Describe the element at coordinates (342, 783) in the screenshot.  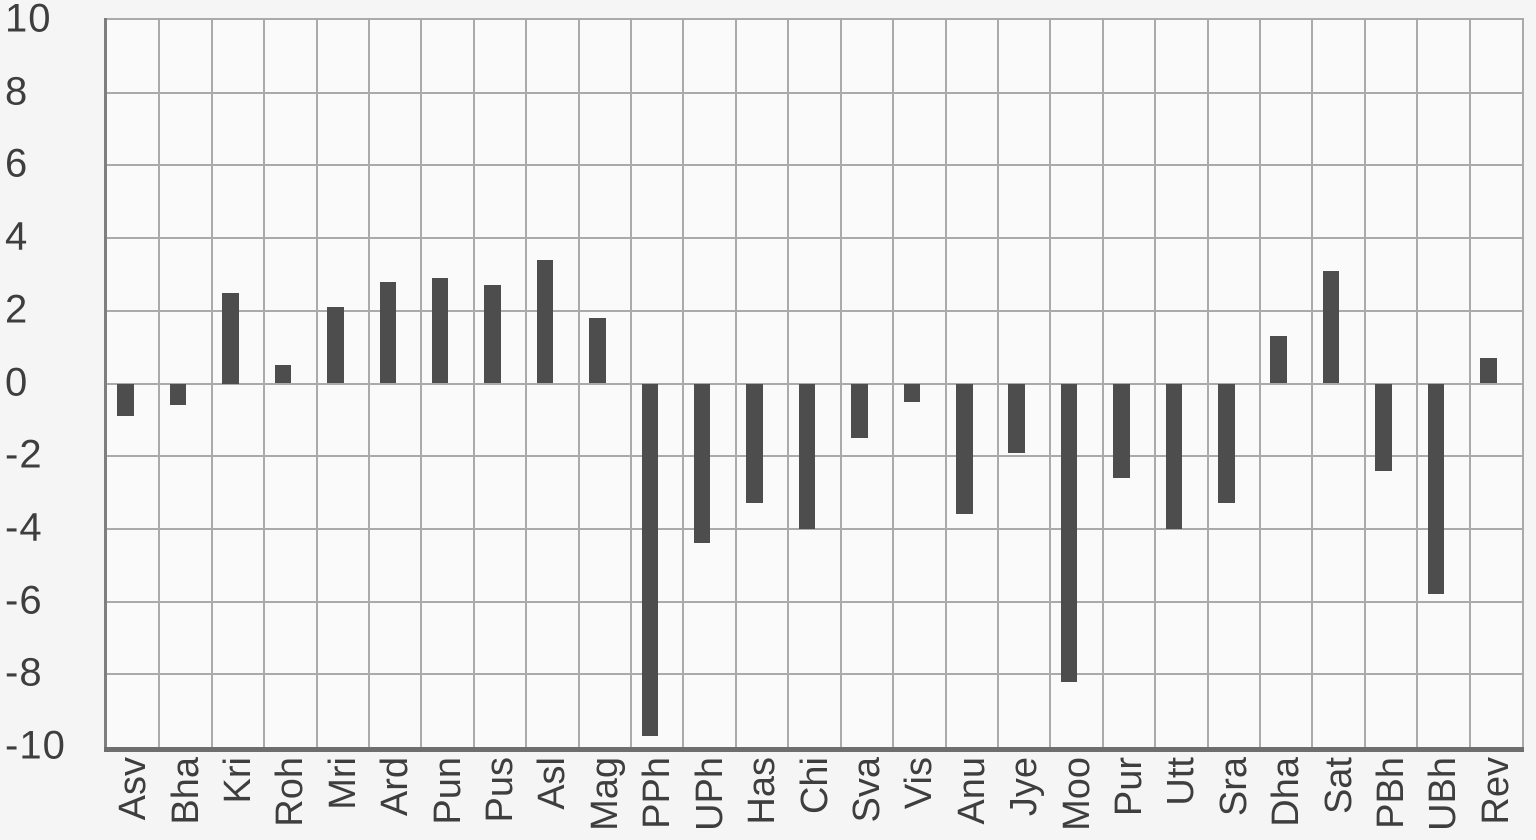
I see `x-tick-label: Mri` at that location.